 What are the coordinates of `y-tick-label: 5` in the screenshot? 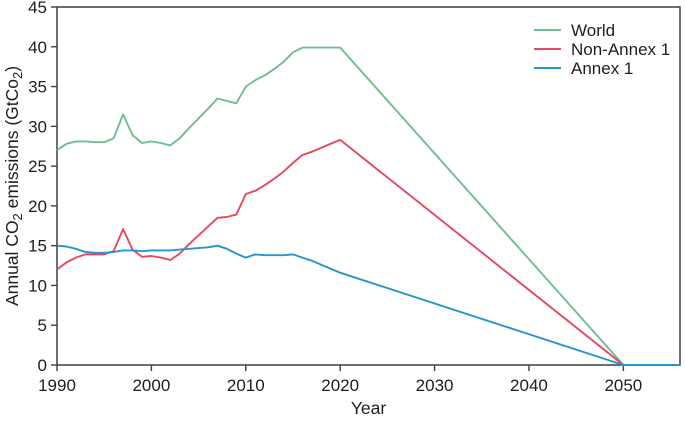 It's located at (42, 325).